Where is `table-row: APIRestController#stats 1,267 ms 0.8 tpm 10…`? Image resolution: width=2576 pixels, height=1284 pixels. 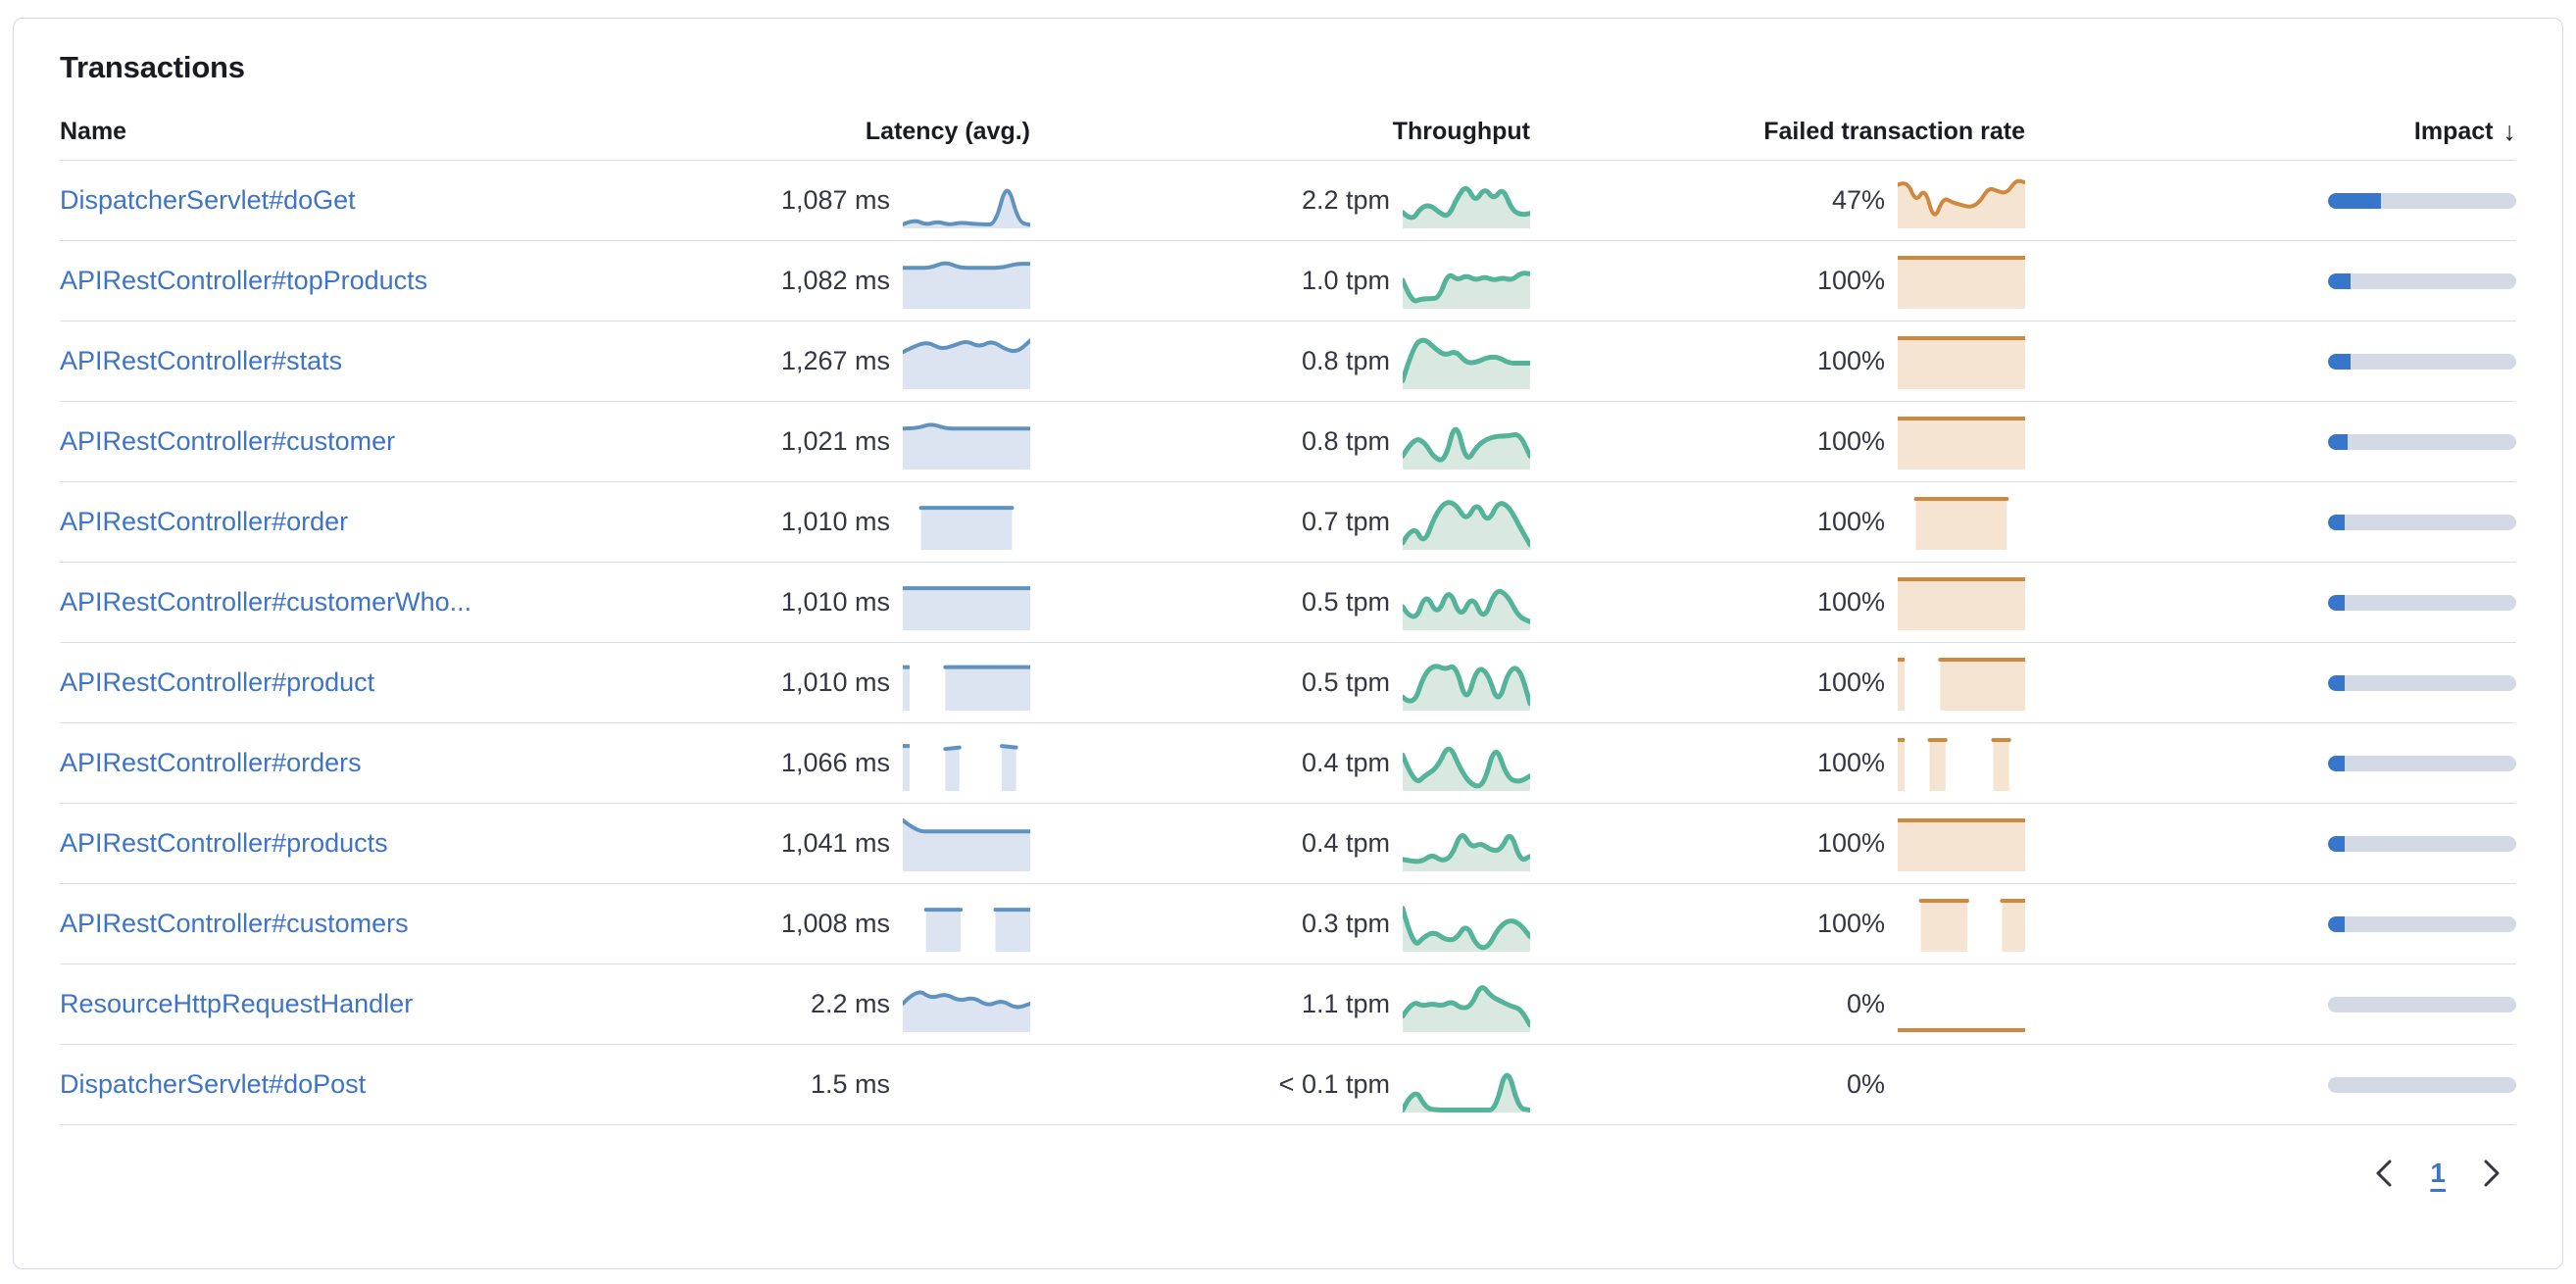
table-row: APIRestController#stats 1,267 ms 0.8 tpm 10… is located at coordinates (1288, 361).